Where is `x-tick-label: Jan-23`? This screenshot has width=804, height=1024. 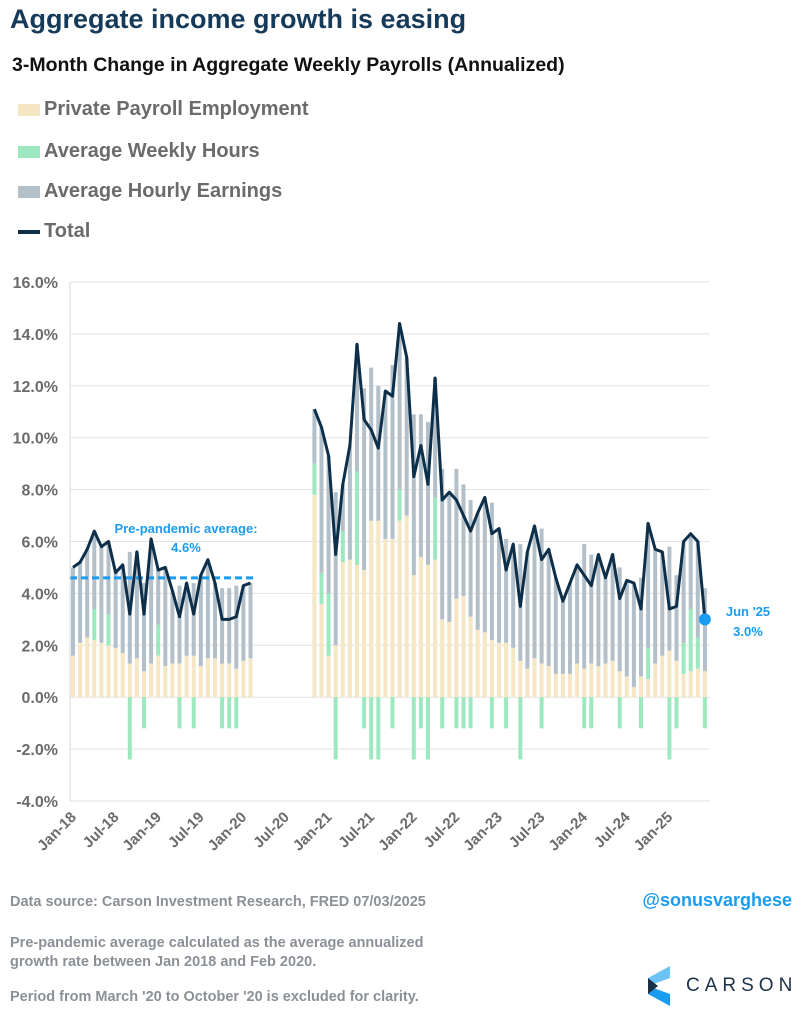
x-tick-label: Jan-23 is located at coordinates (483, 832).